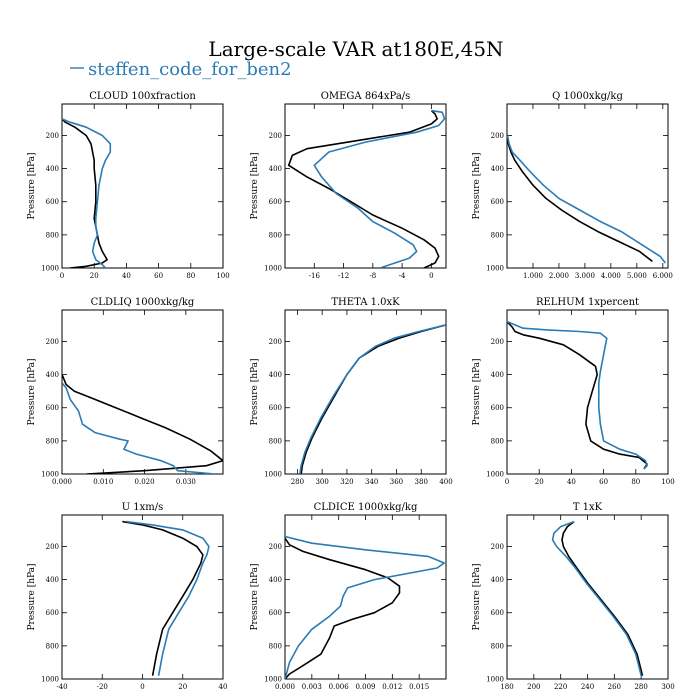 Image resolution: width=700 pixels, height=700 pixels. Describe the element at coordinates (392, 687) in the screenshot. I see `x-tick-label: 0.012` at that location.